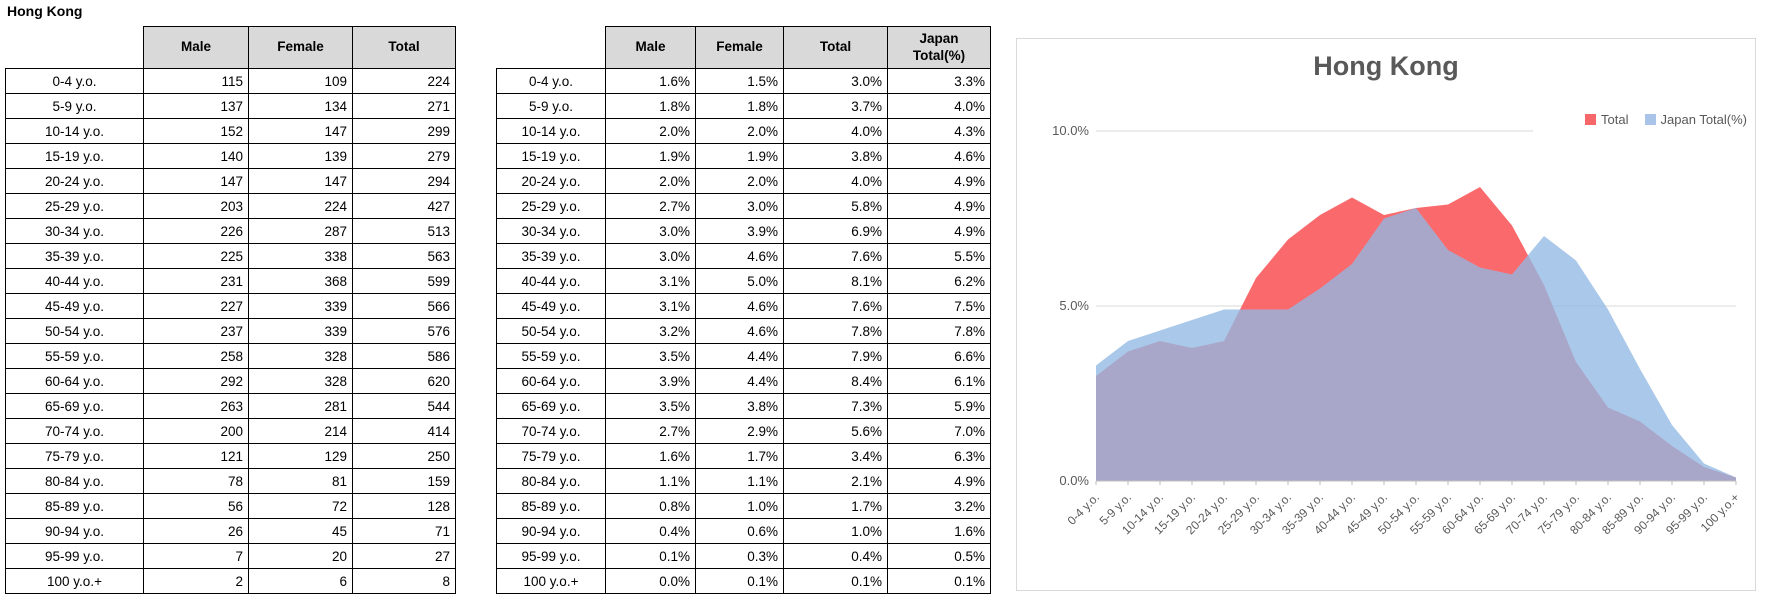 Image resolution: width=1765 pixels, height=605 pixels. I want to click on value-cell: 1.8%, so click(650, 106).